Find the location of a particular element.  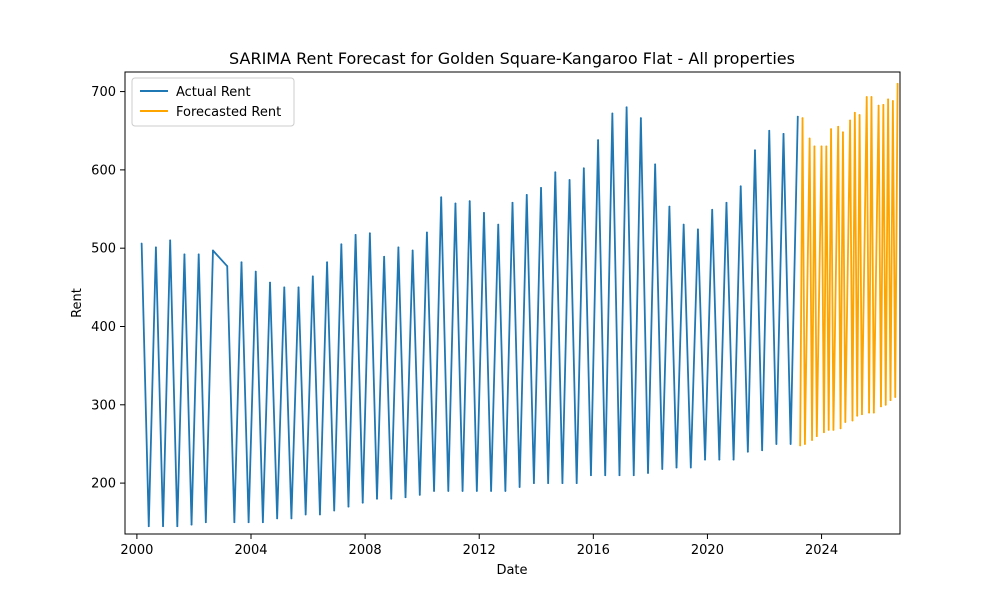

y-axis: 200 300 400 500 600 700 is located at coordinates (108, 288).